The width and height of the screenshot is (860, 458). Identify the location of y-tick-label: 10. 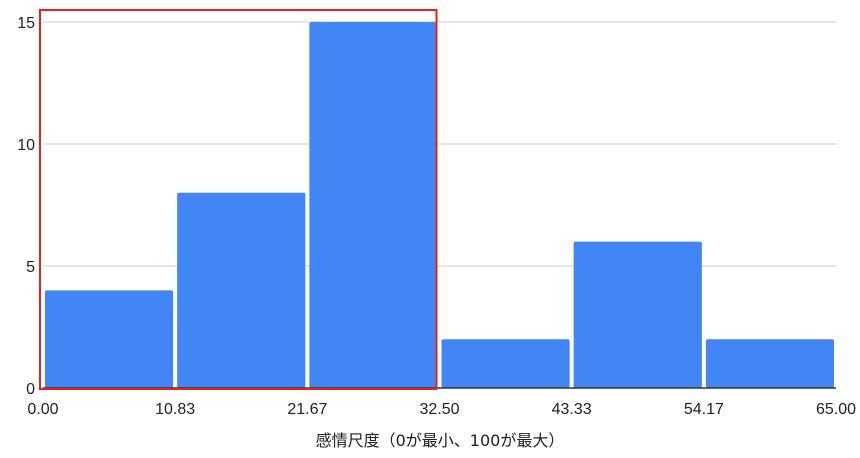
(26, 145).